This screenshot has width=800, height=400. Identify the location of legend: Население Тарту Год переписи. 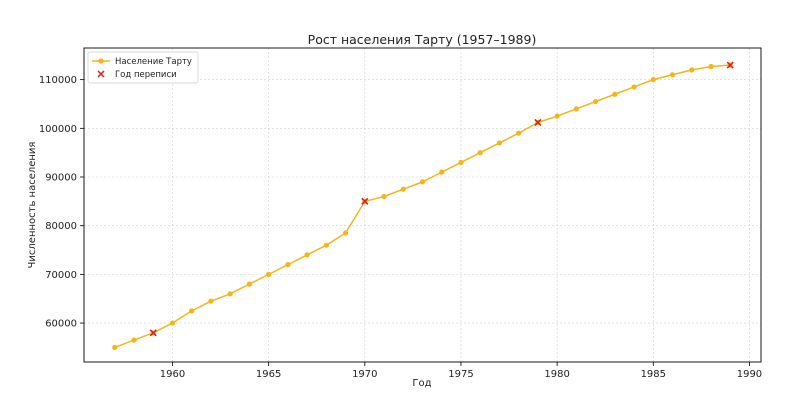
(143, 67).